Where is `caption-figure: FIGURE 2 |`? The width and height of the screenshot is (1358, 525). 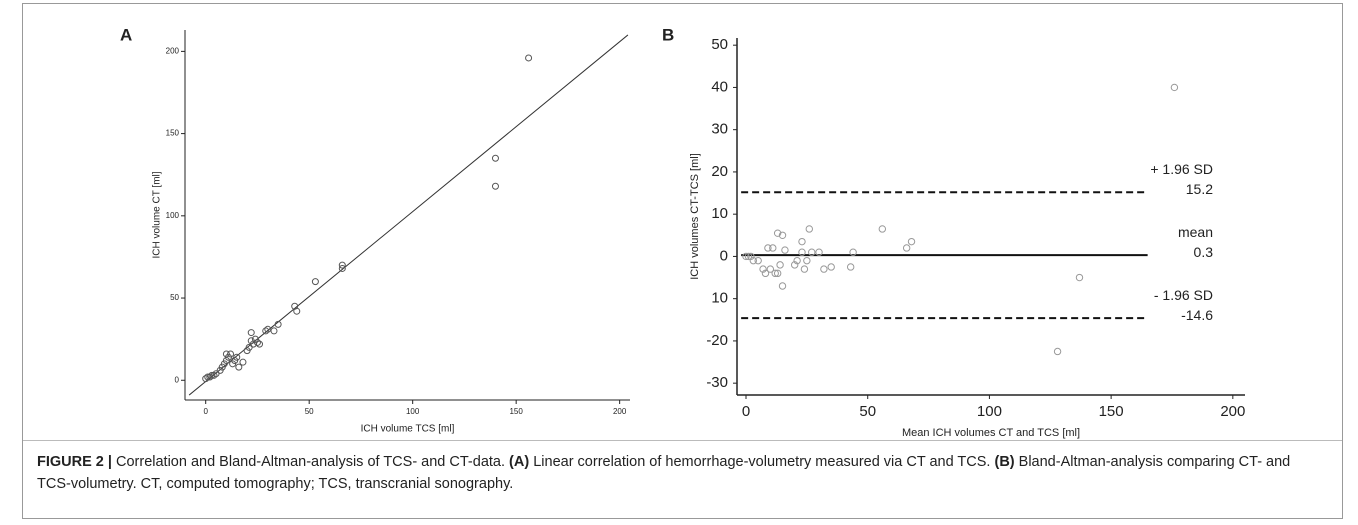 caption-figure: FIGURE 2 | is located at coordinates (74, 462).